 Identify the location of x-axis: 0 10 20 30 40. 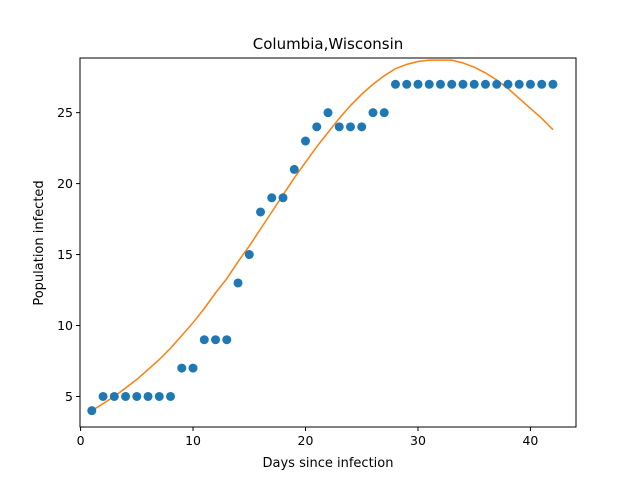
(307, 437).